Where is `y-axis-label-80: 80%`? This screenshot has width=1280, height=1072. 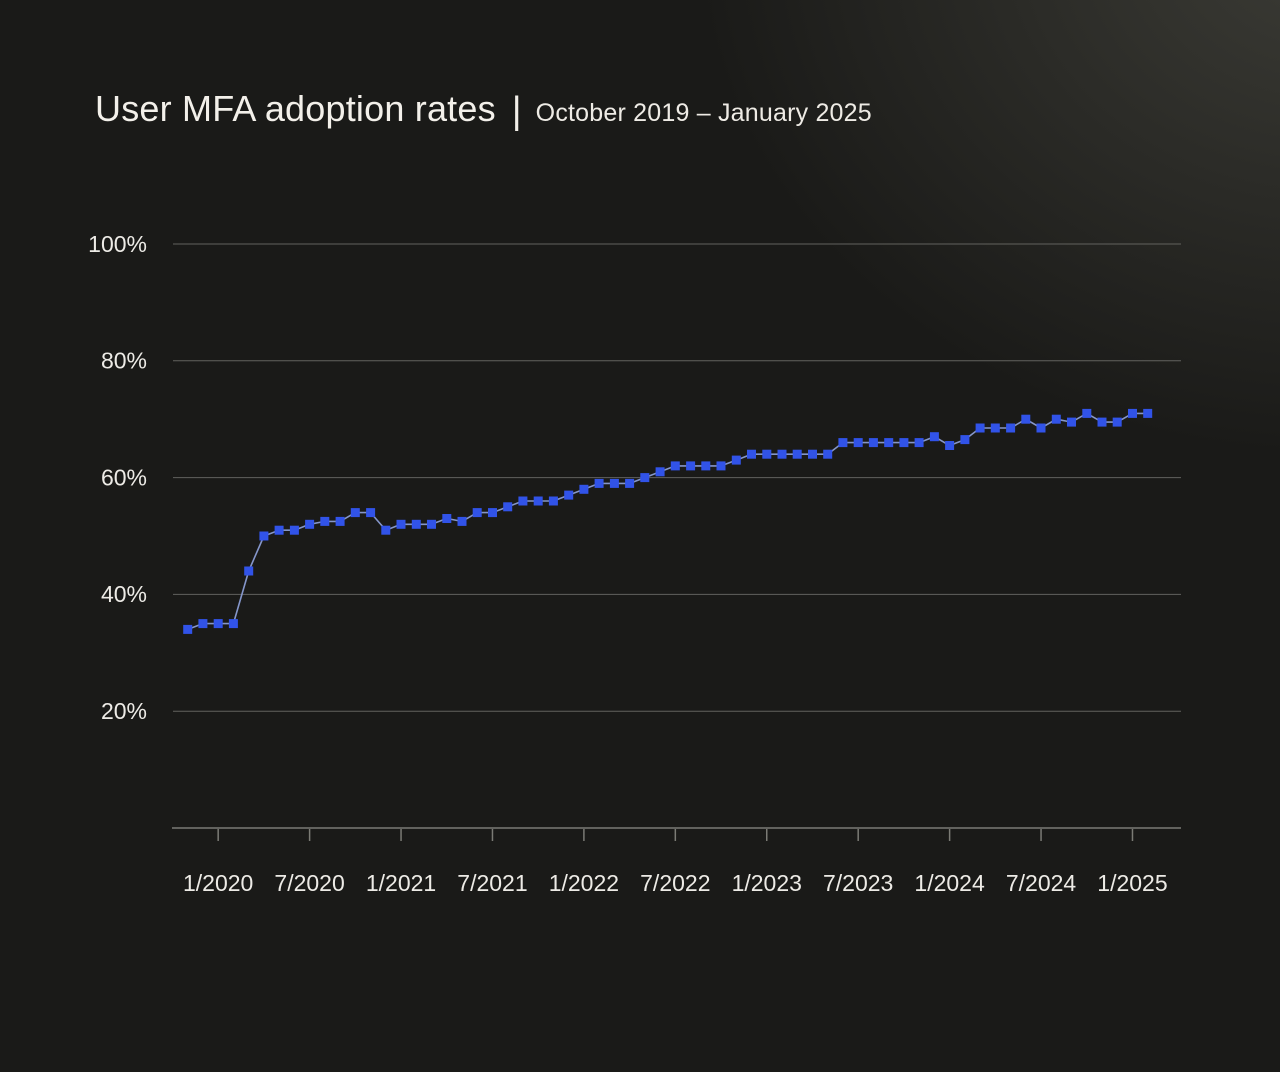 y-axis-label-80: 80% is located at coordinates (124, 361).